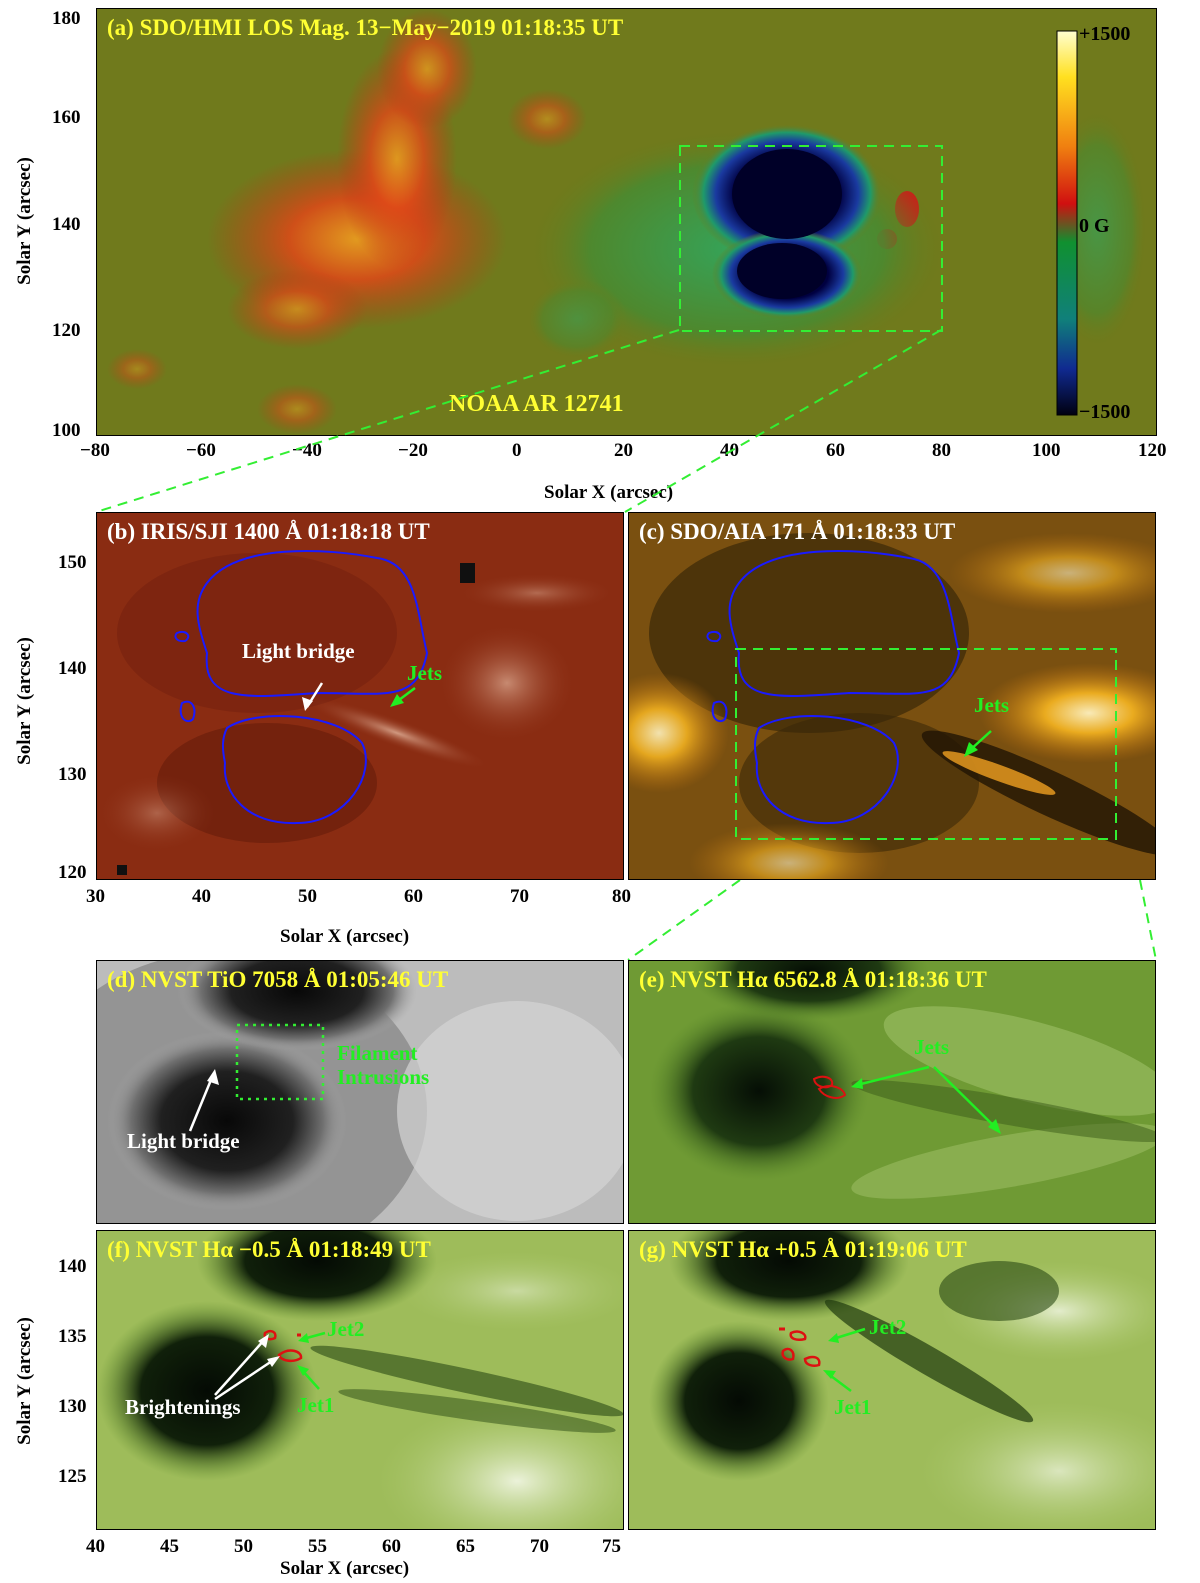 Image resolution: width=1200 pixels, height=1583 pixels. What do you see at coordinates (317, 1546) in the screenshot?
I see `x-tick: 55` at bounding box center [317, 1546].